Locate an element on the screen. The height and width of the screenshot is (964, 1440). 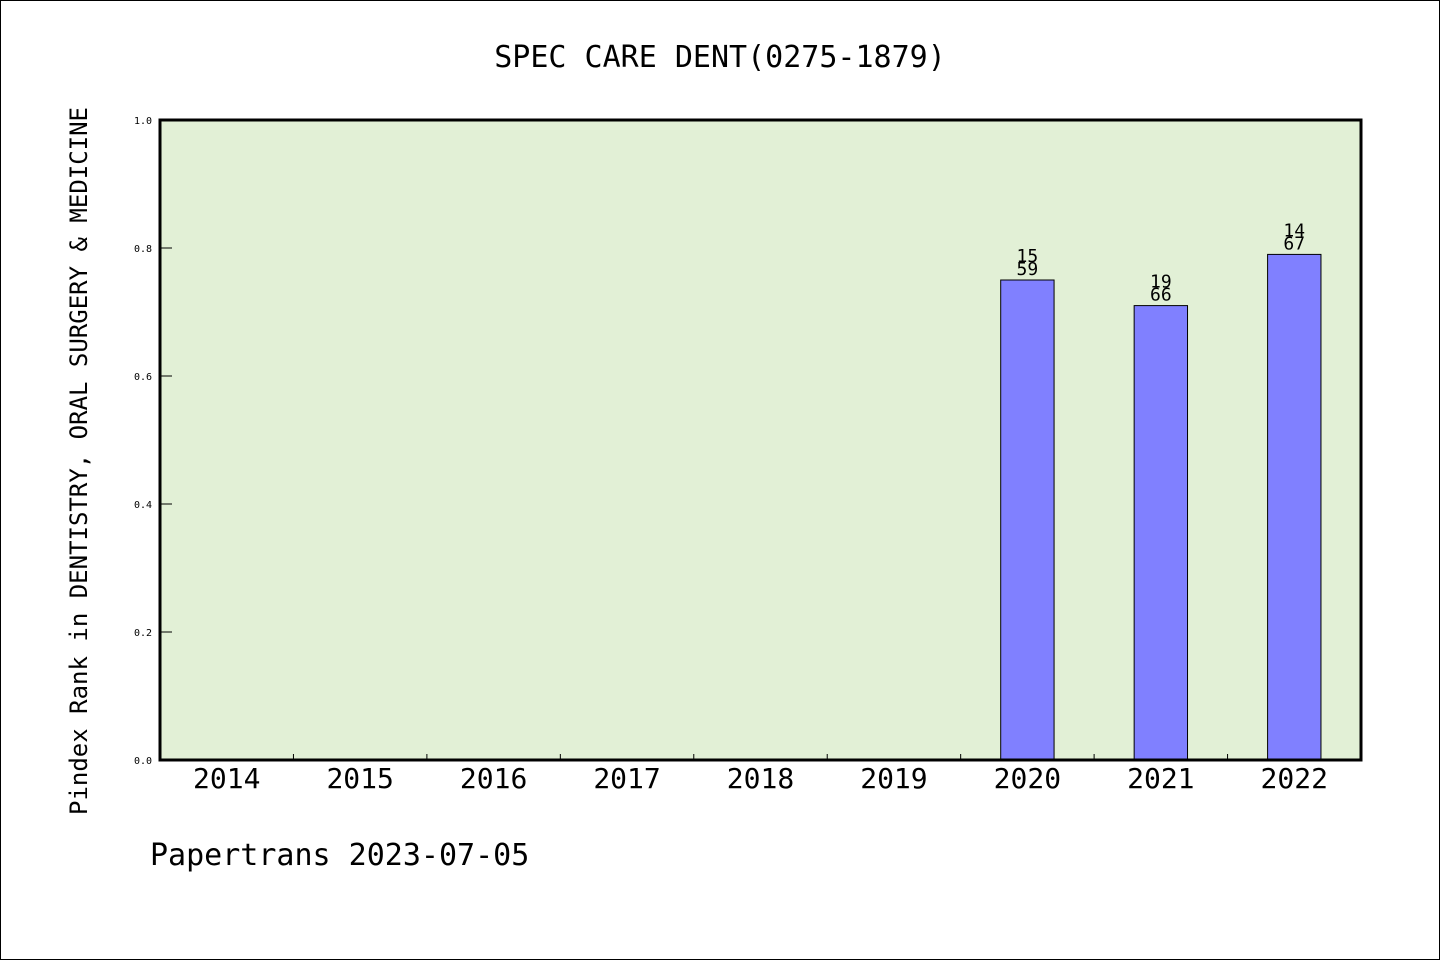
bar-2022 is located at coordinates (1294, 507).